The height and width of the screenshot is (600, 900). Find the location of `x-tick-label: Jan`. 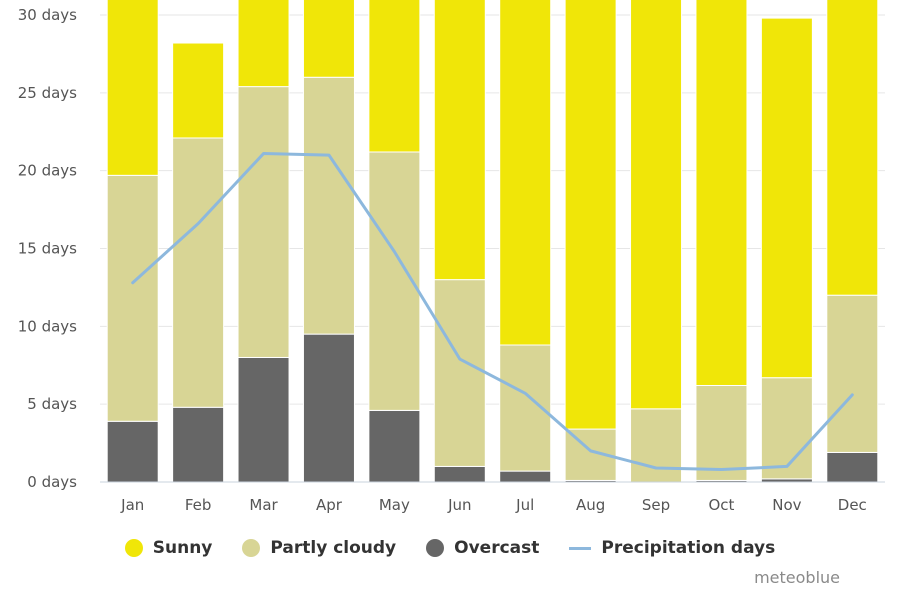

x-tick-label: Jan is located at coordinates (132, 505).